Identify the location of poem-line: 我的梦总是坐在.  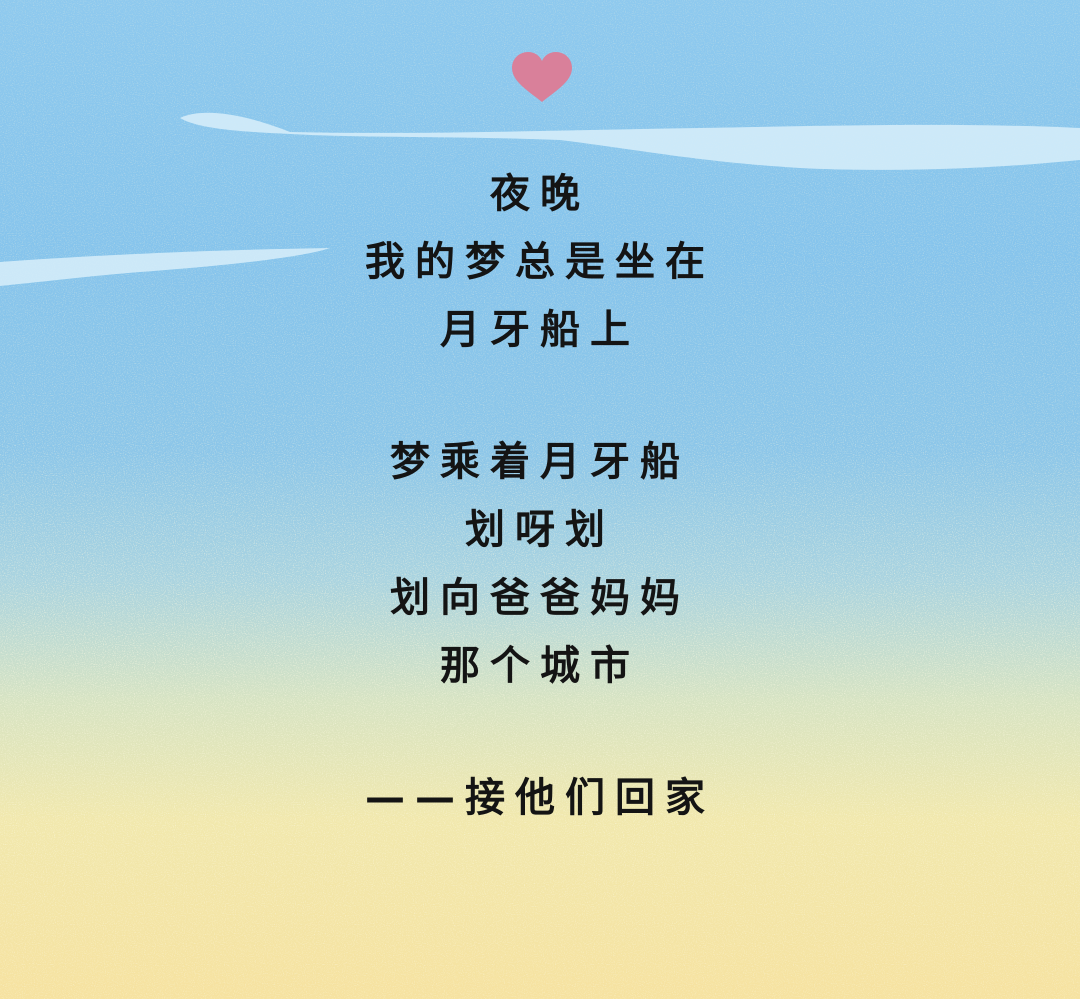
(540, 262).